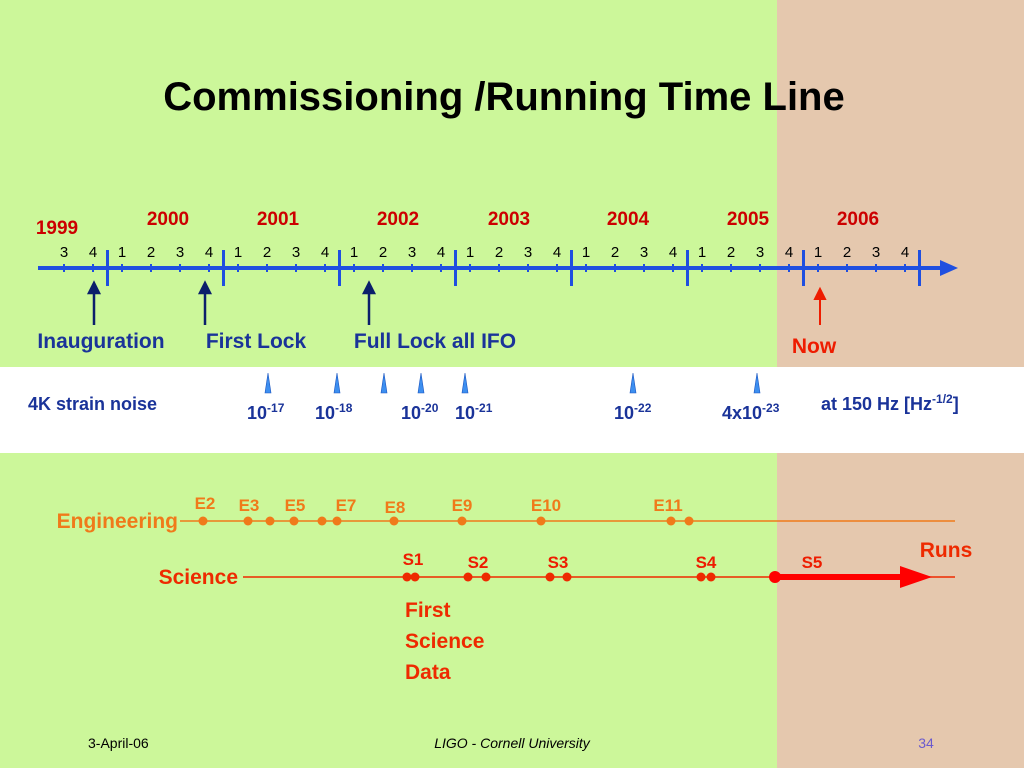 The width and height of the screenshot is (1024, 768). I want to click on year-label: 2000, so click(168, 219).